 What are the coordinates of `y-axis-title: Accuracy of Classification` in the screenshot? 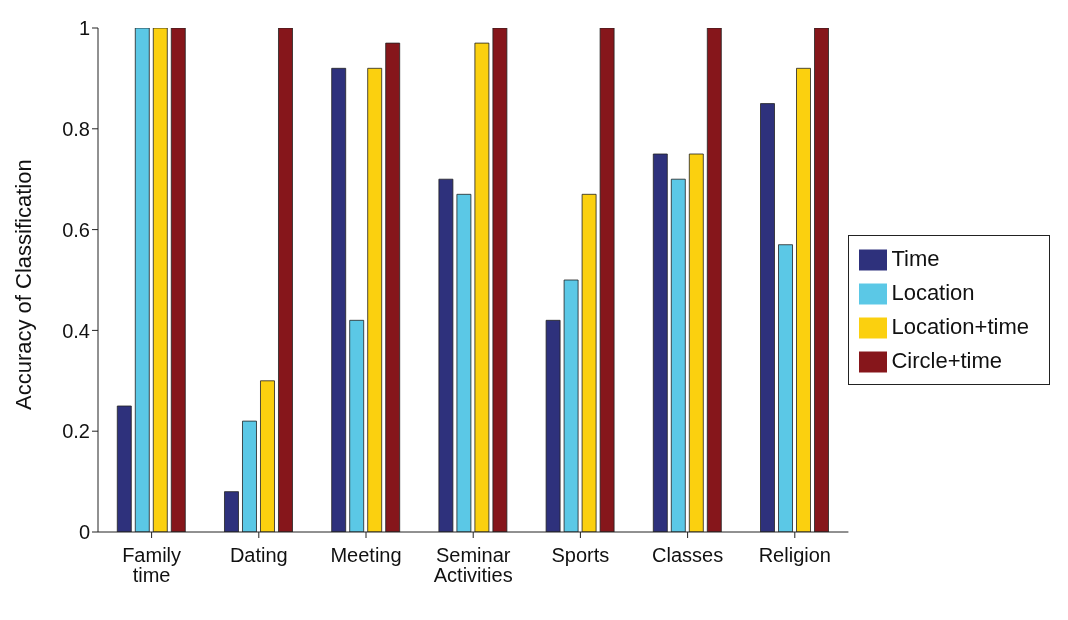 It's located at (23, 284).